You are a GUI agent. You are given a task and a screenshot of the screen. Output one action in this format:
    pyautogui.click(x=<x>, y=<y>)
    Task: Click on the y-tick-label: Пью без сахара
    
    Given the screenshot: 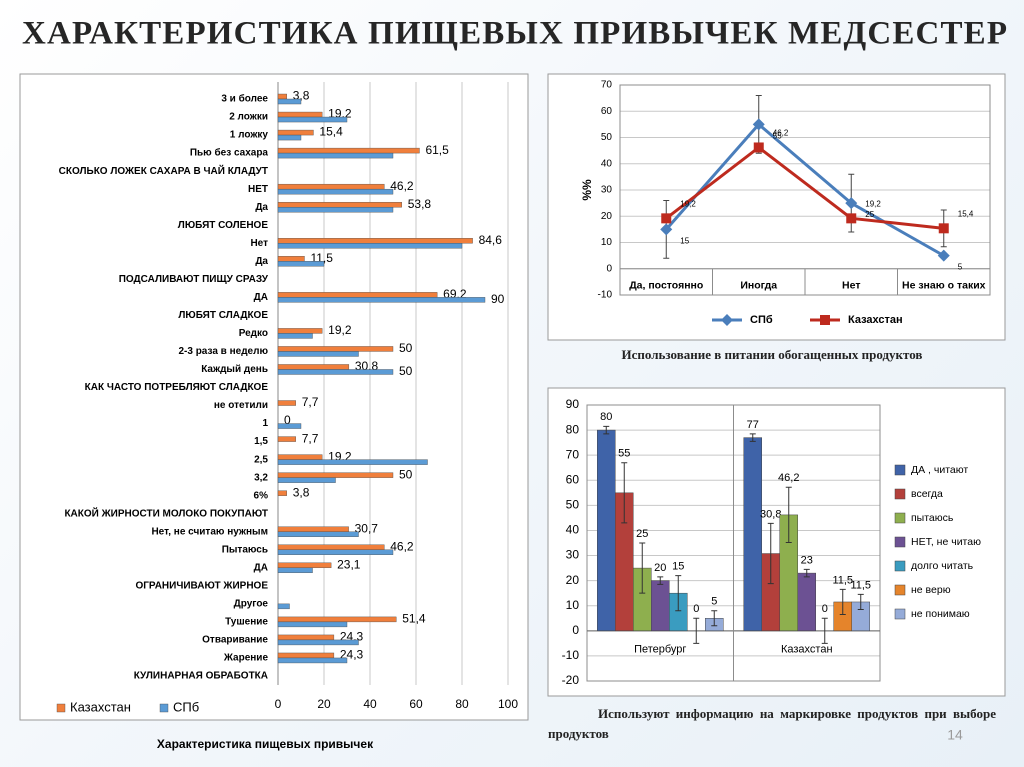 What is the action you would take?
    pyautogui.click(x=229, y=153)
    